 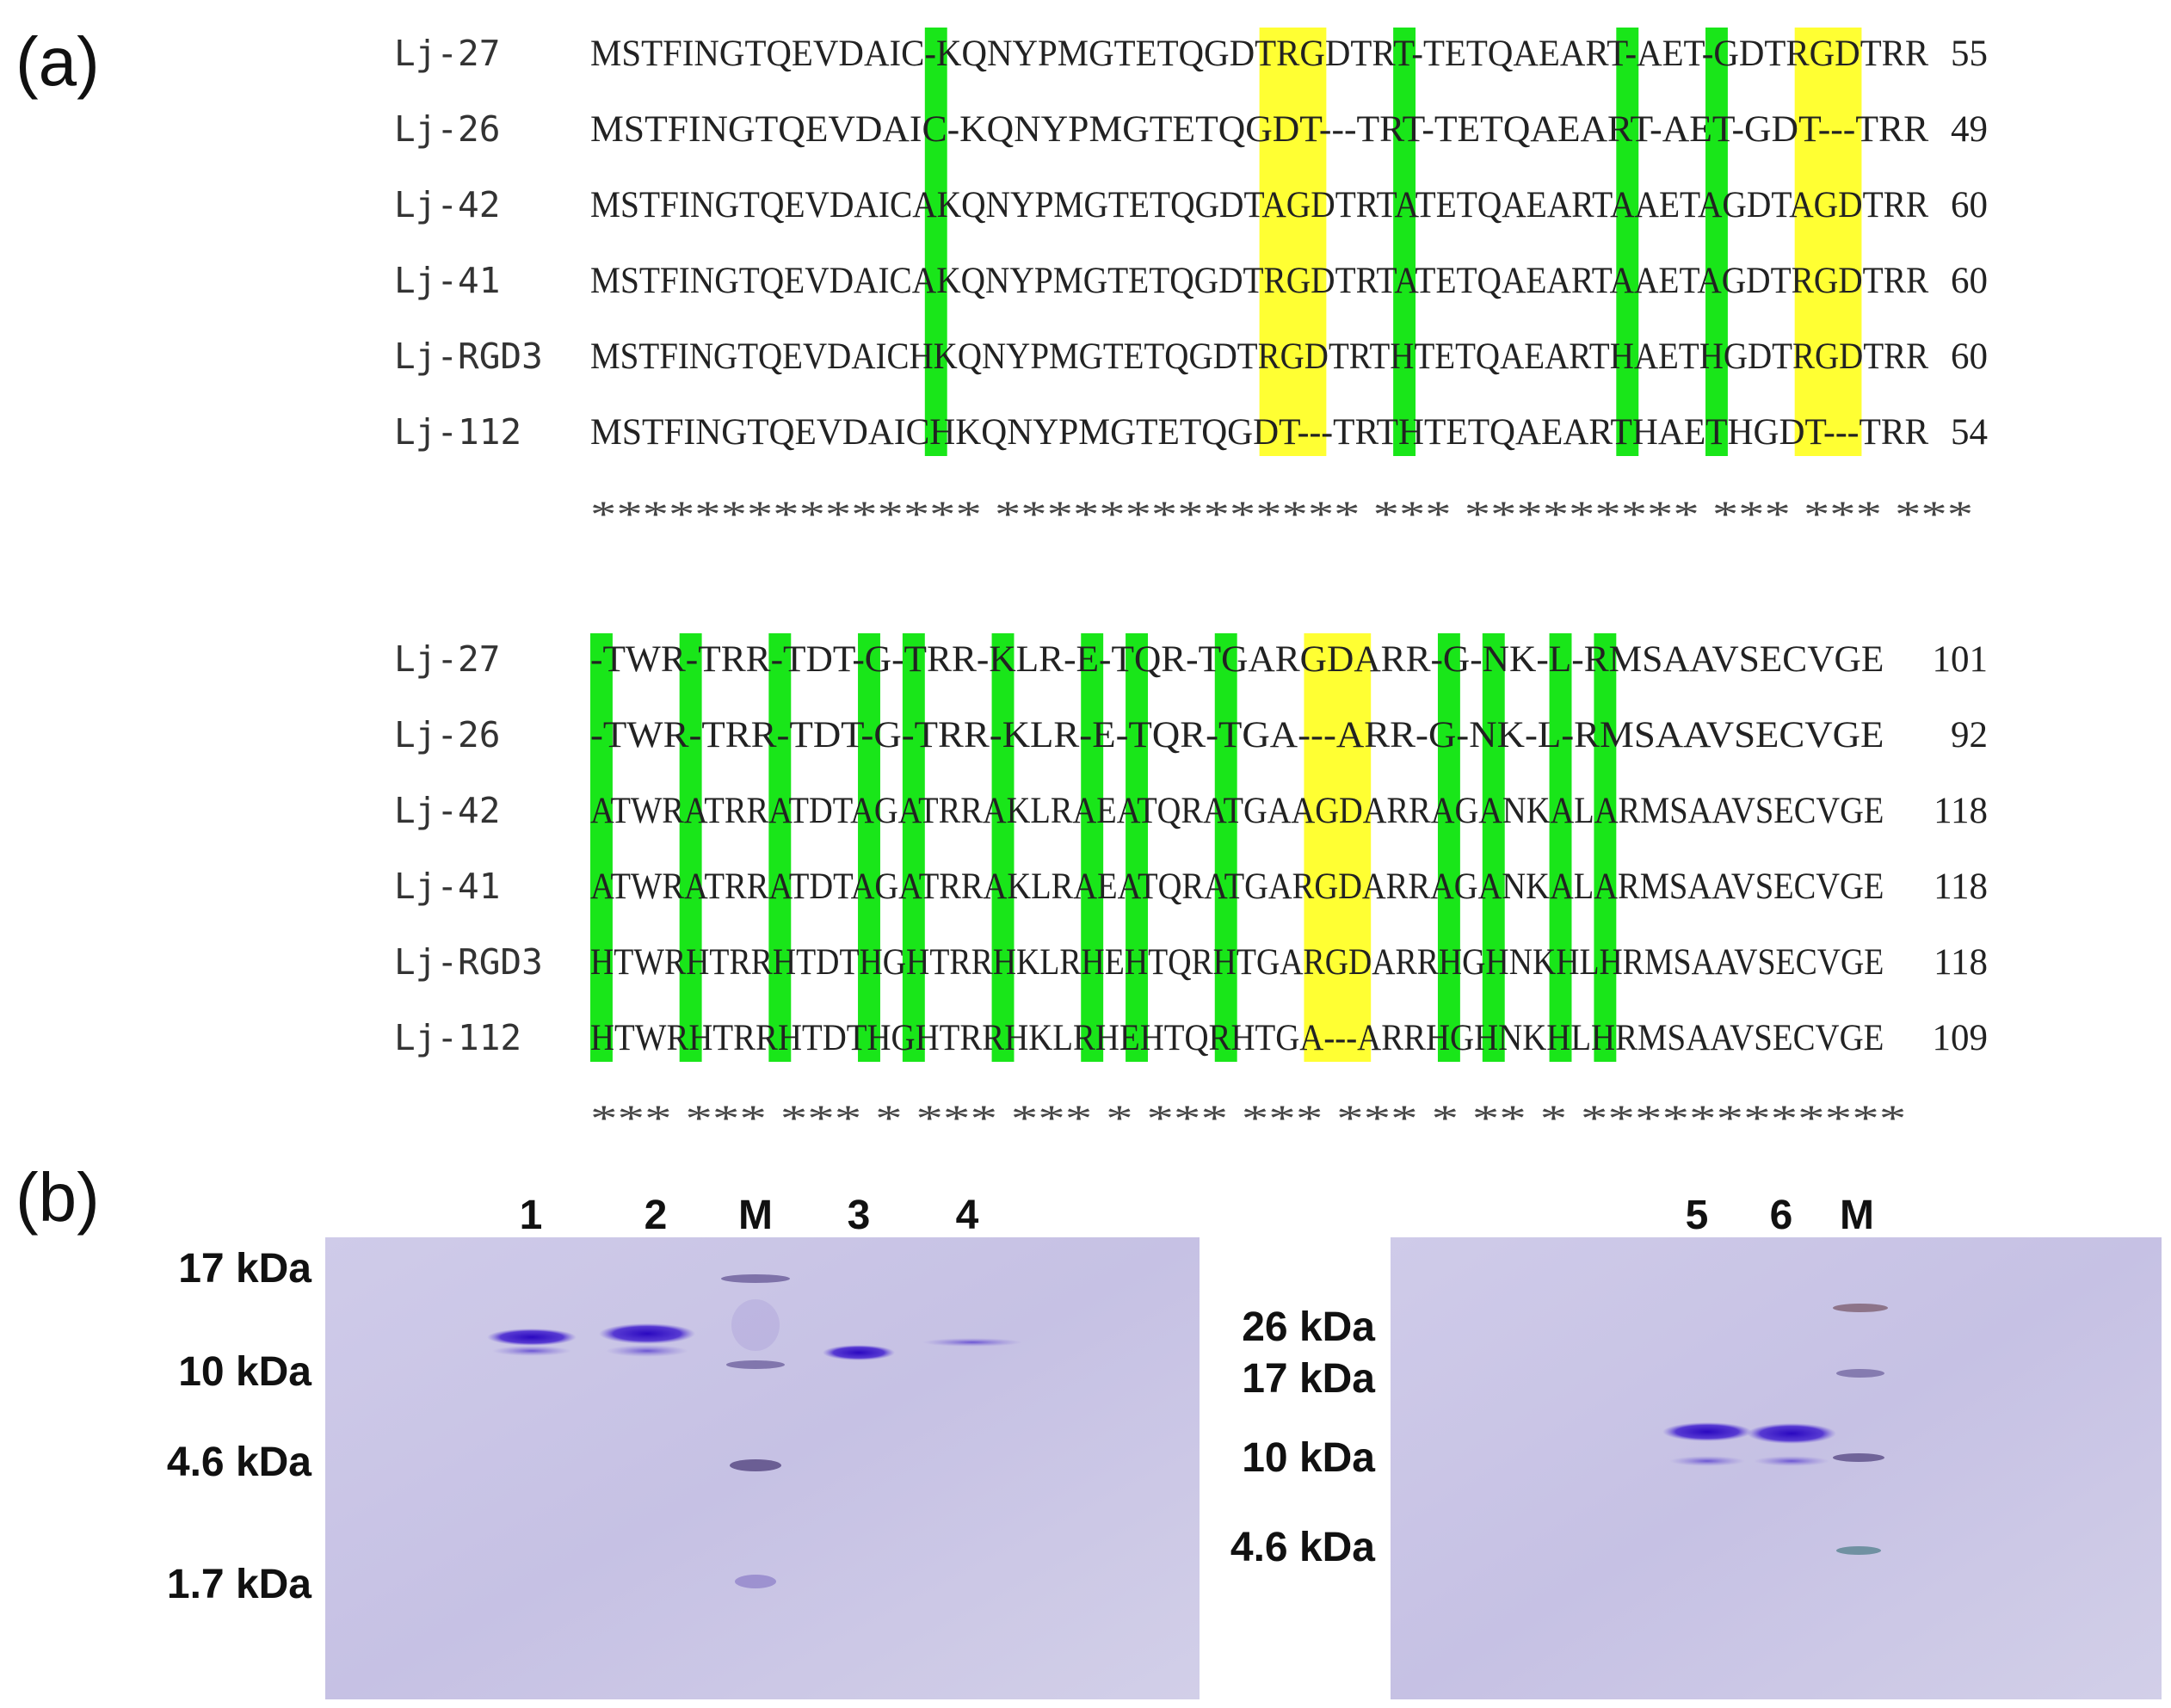 What do you see at coordinates (756, 1581) in the screenshot?
I see `marker-band-left-1.7` at bounding box center [756, 1581].